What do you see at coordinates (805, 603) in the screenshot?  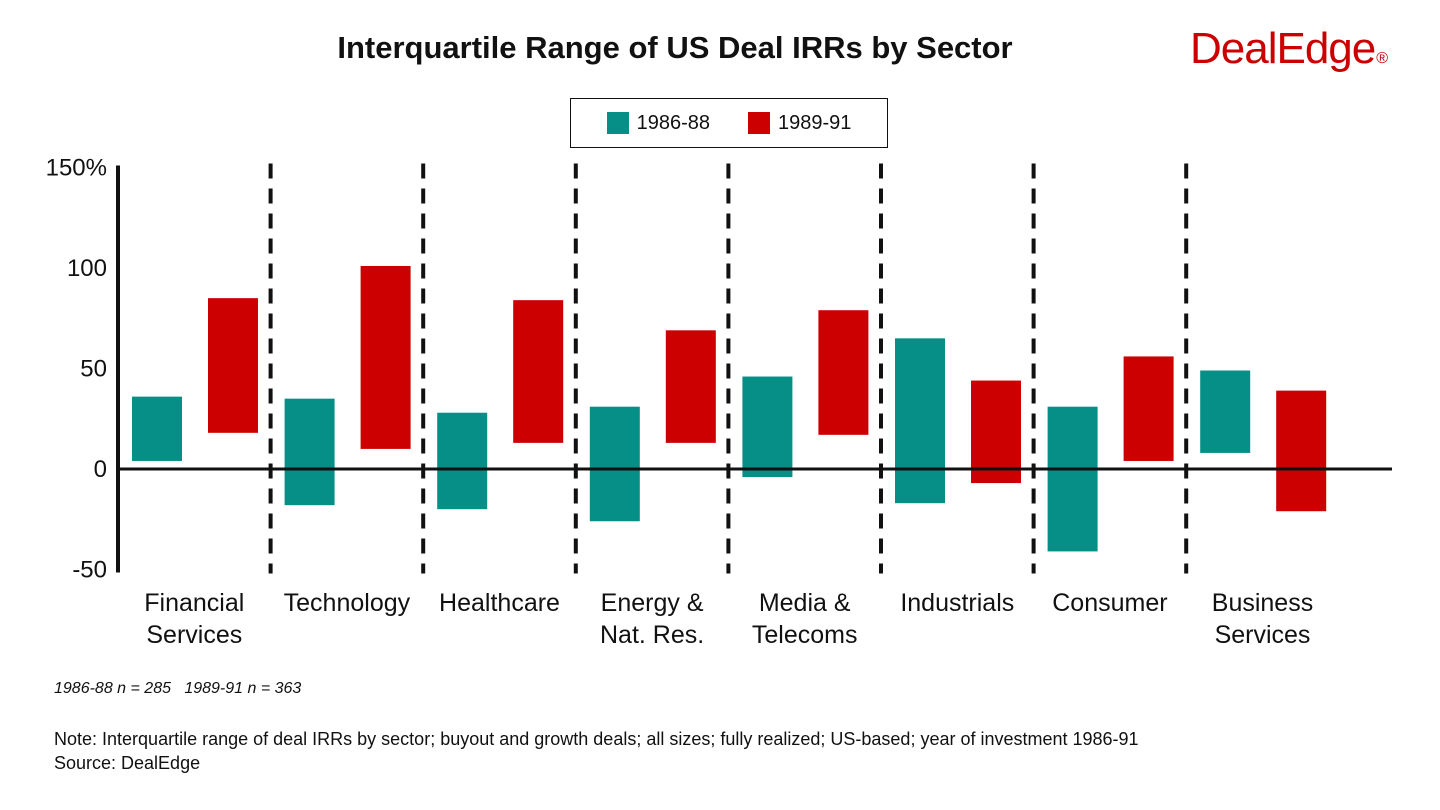 I see `x-category-label: Media &` at bounding box center [805, 603].